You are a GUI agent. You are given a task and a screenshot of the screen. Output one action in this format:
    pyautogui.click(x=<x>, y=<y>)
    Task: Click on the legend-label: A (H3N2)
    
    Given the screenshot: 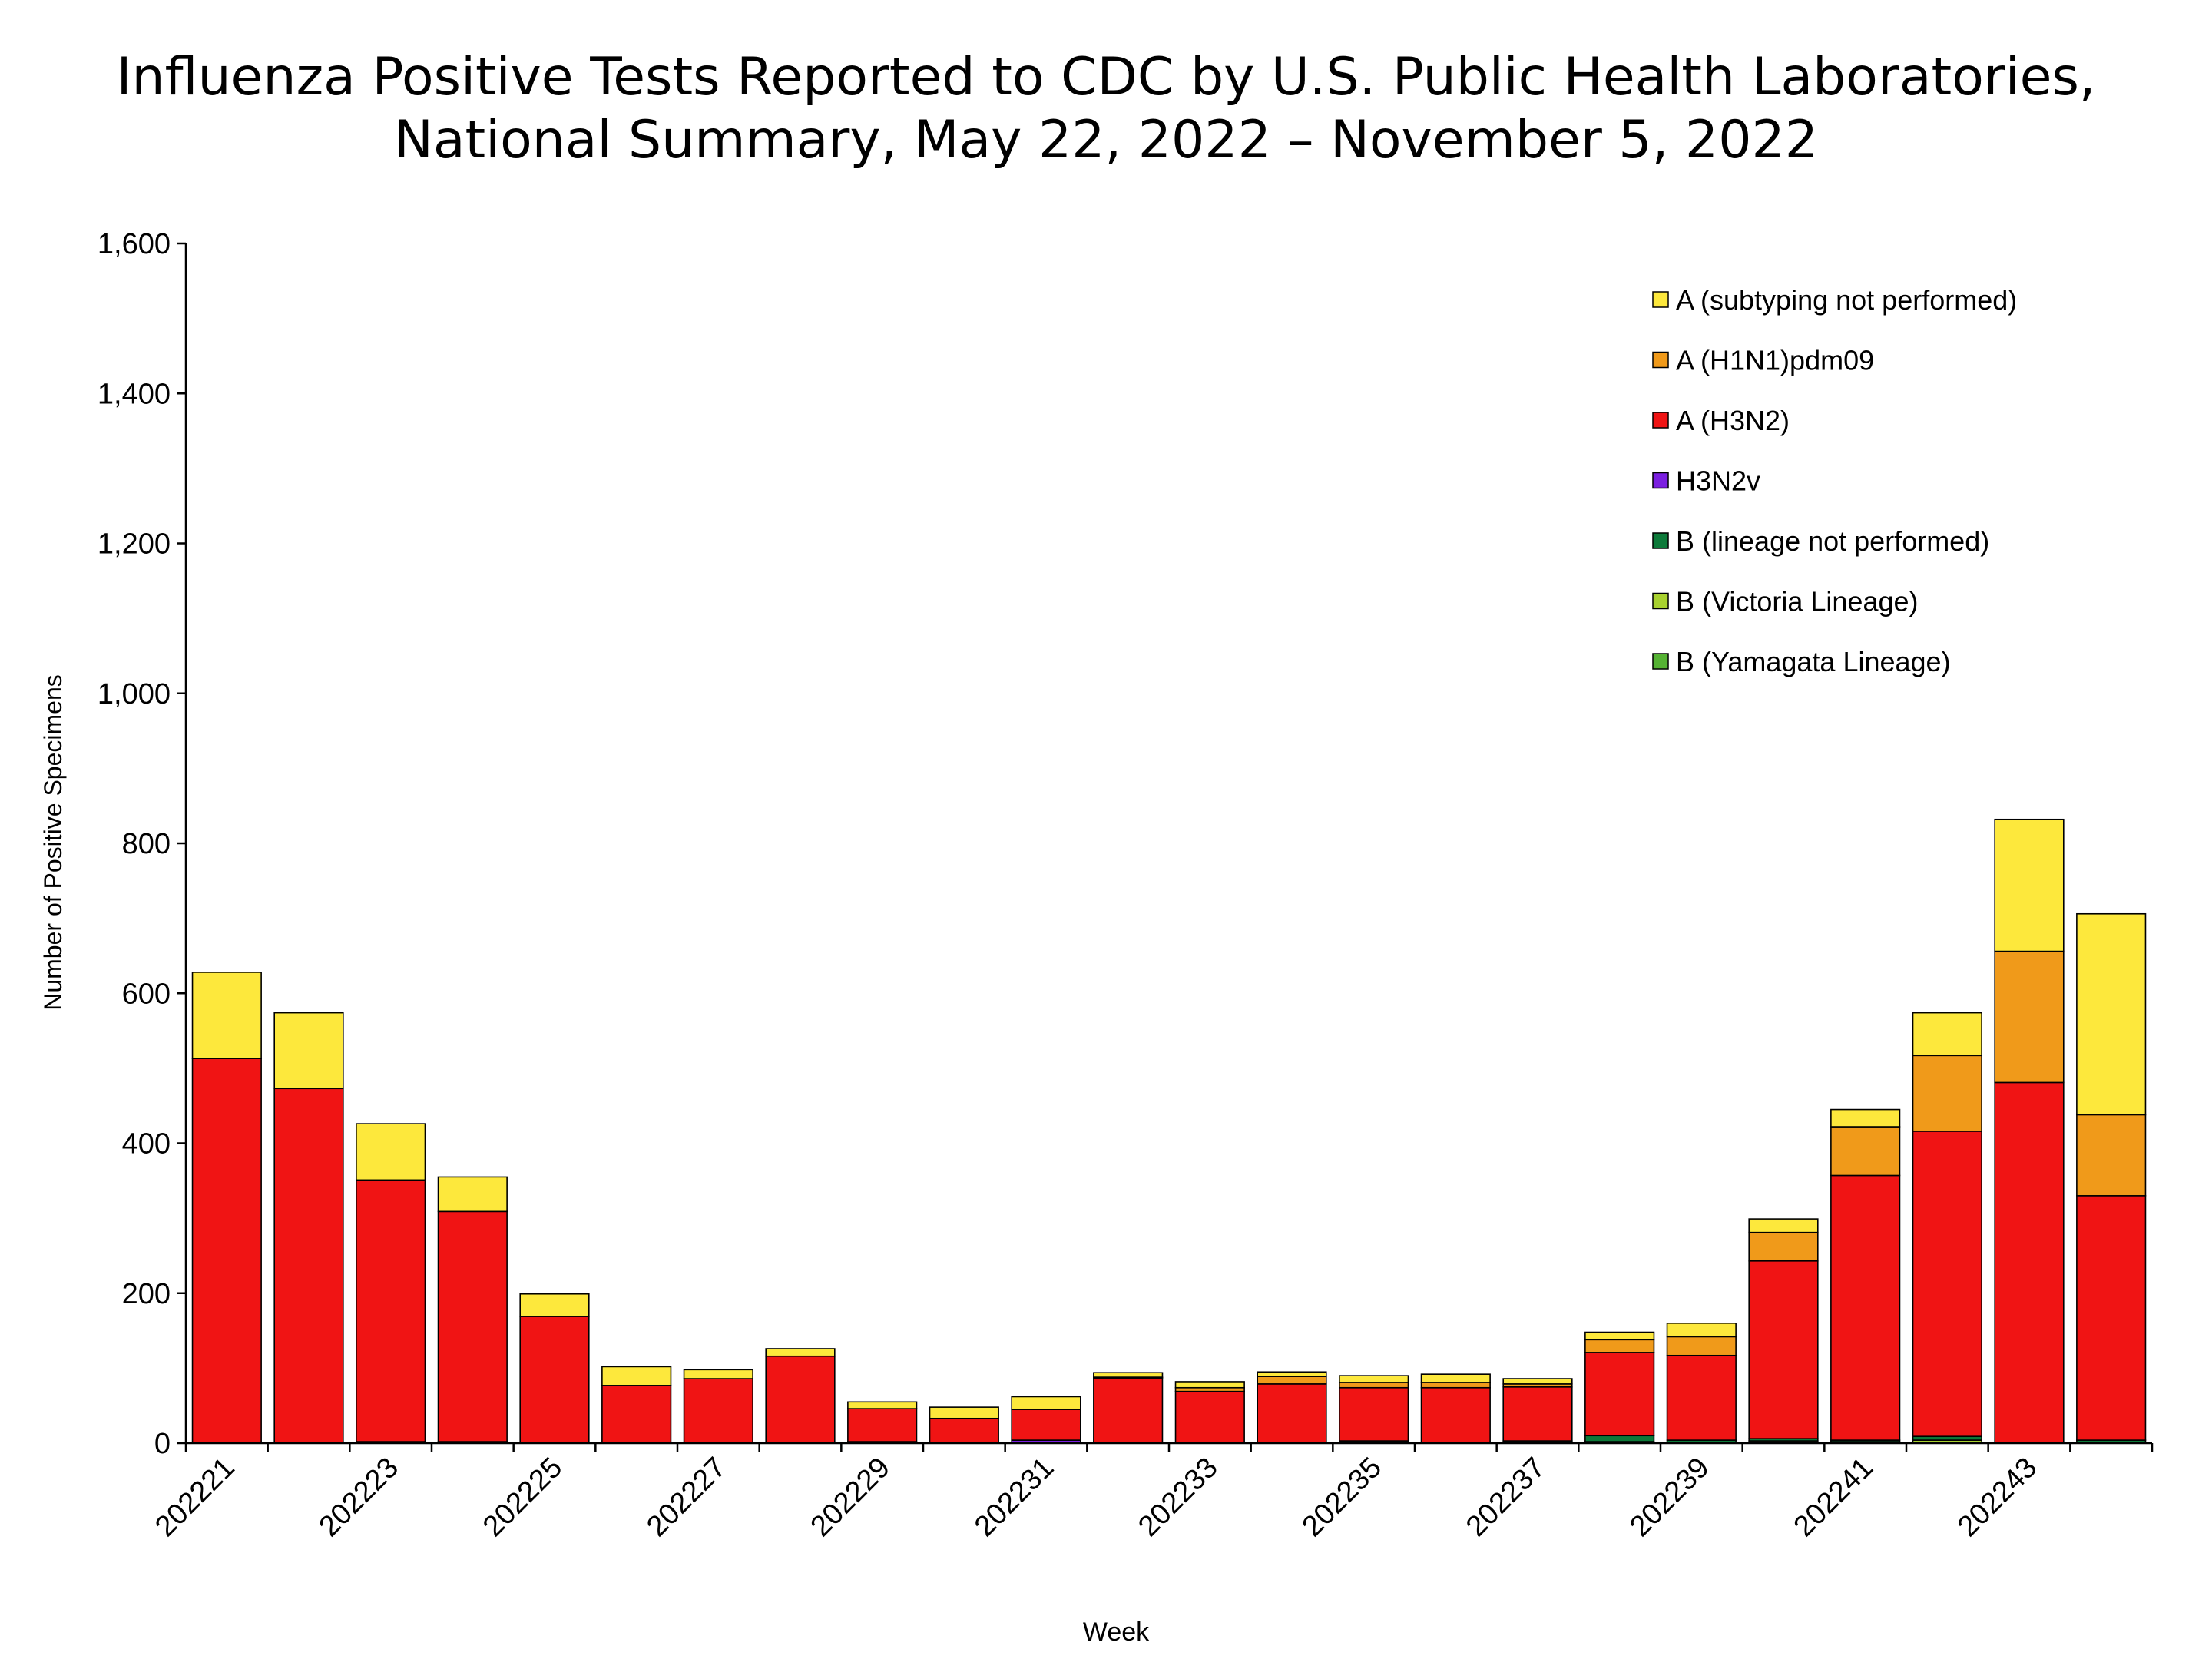 What is the action you would take?
    pyautogui.click(x=1733, y=421)
    